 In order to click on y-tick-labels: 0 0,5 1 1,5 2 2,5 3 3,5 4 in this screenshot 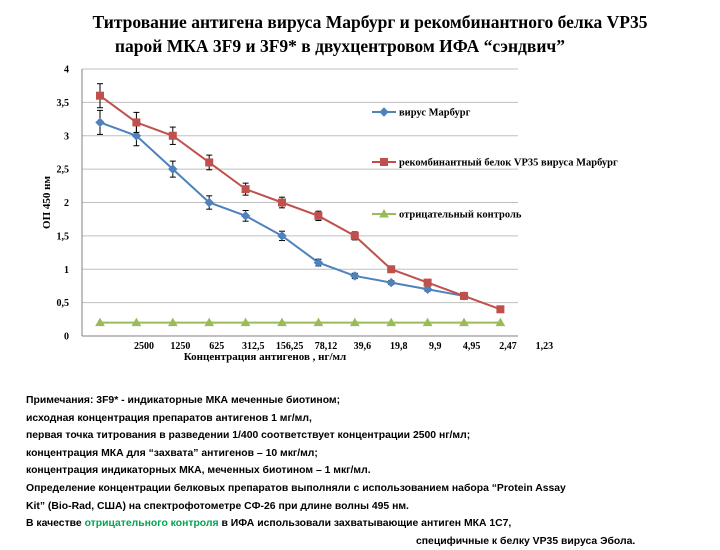, I will do `click(63, 204)`.